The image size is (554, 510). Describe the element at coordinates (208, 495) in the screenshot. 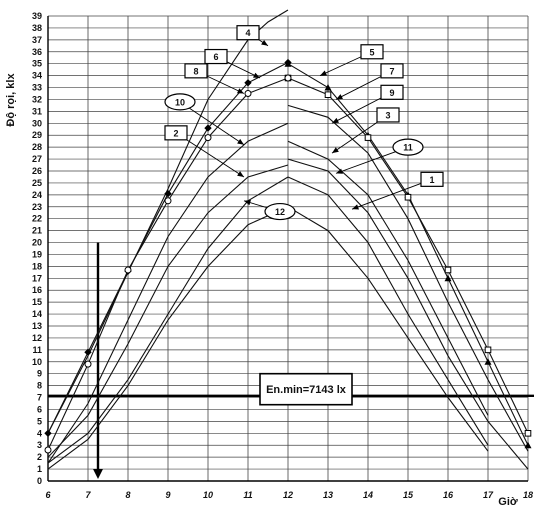

I see `x-tick-label: 10` at that location.